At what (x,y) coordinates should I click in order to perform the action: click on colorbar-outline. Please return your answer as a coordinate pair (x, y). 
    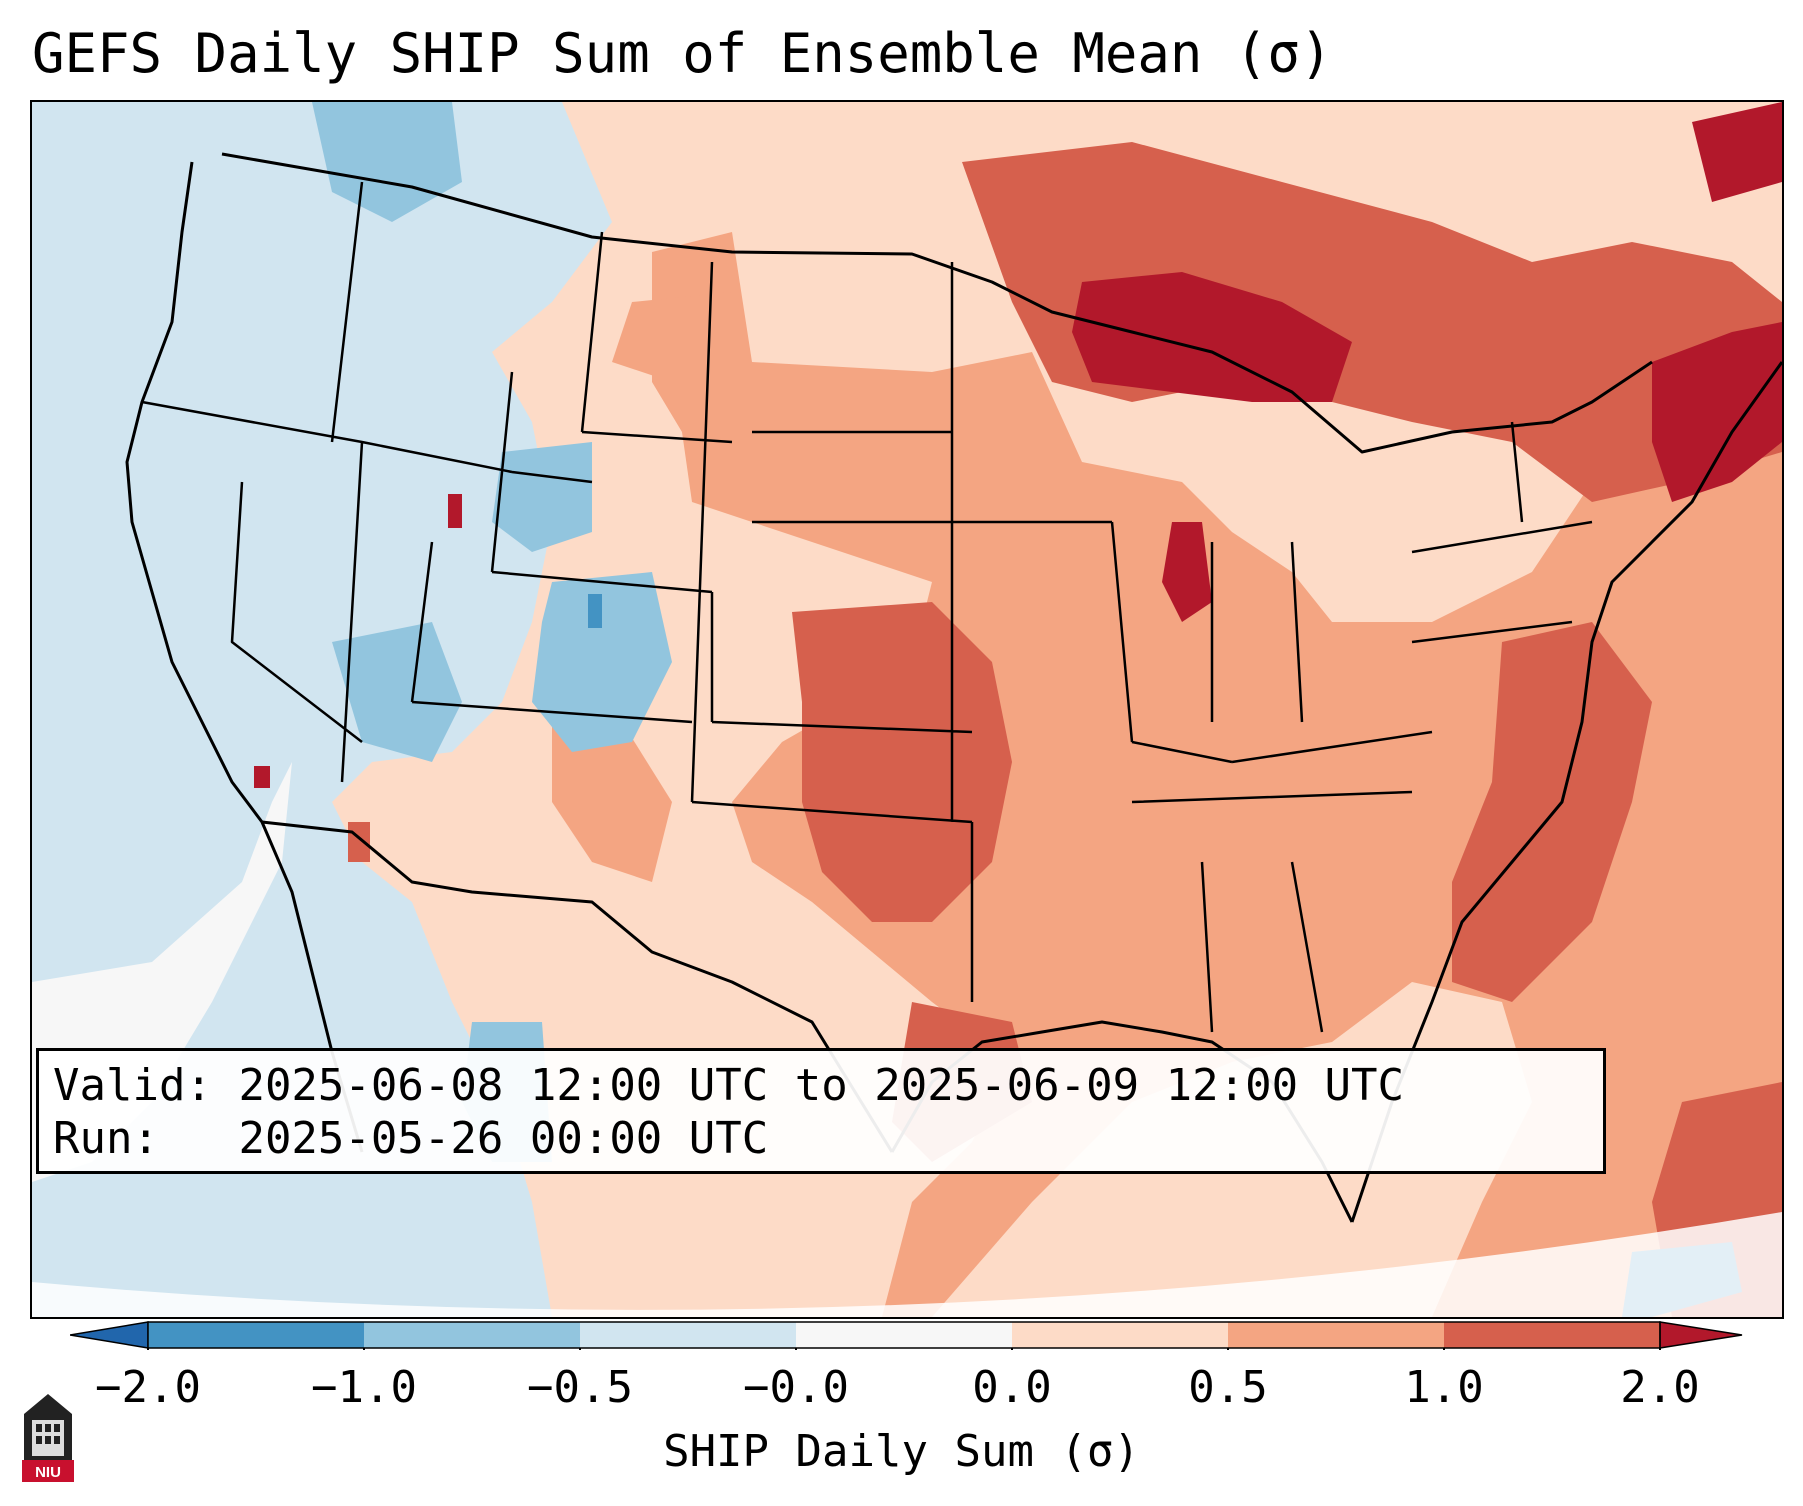
    Looking at the image, I should click on (904, 1335).